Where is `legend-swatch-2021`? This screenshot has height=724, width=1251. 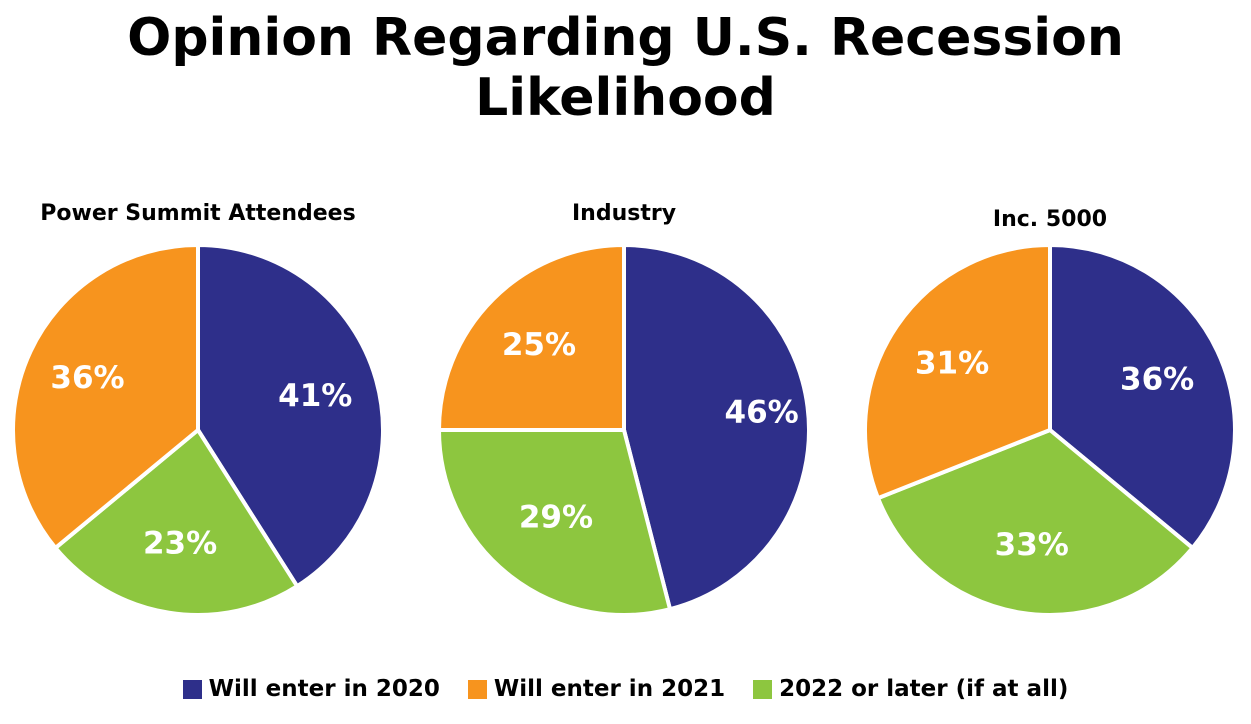 legend-swatch-2021 is located at coordinates (477, 689).